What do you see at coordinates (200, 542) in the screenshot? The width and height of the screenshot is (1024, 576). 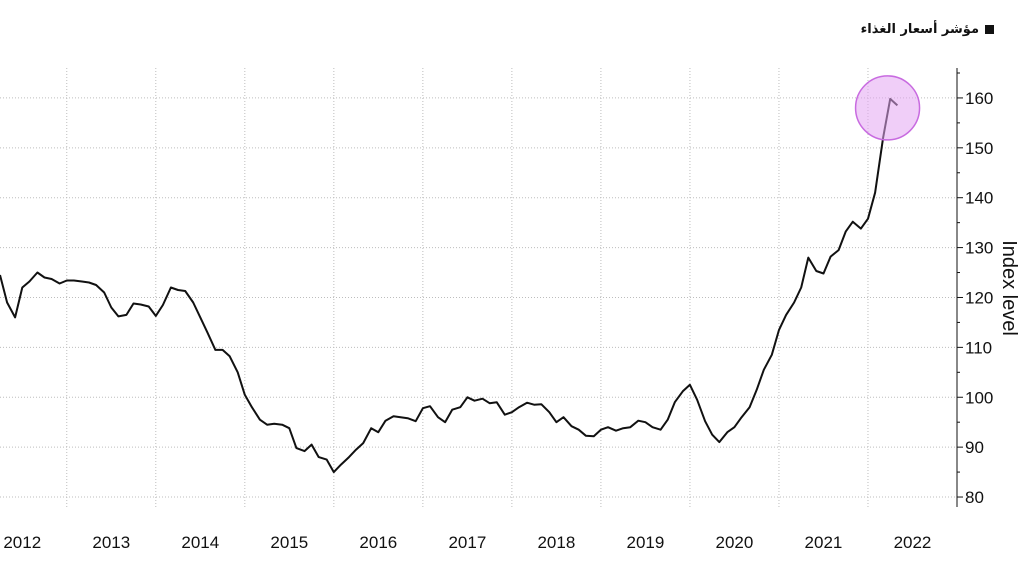 I see `x-tick-label: 2014` at bounding box center [200, 542].